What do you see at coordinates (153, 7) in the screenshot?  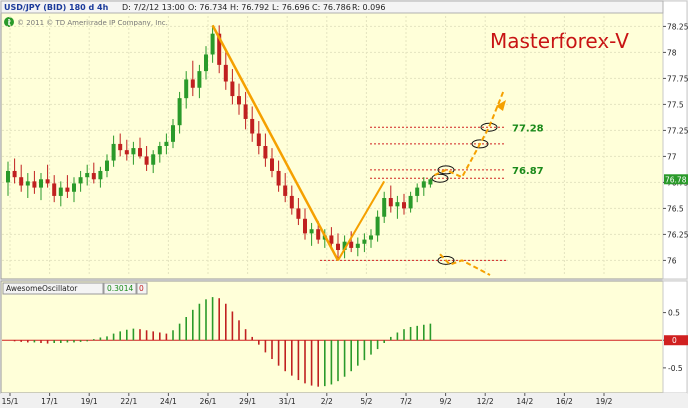 I see `date-label: D: 7/2/12 13:00` at bounding box center [153, 7].